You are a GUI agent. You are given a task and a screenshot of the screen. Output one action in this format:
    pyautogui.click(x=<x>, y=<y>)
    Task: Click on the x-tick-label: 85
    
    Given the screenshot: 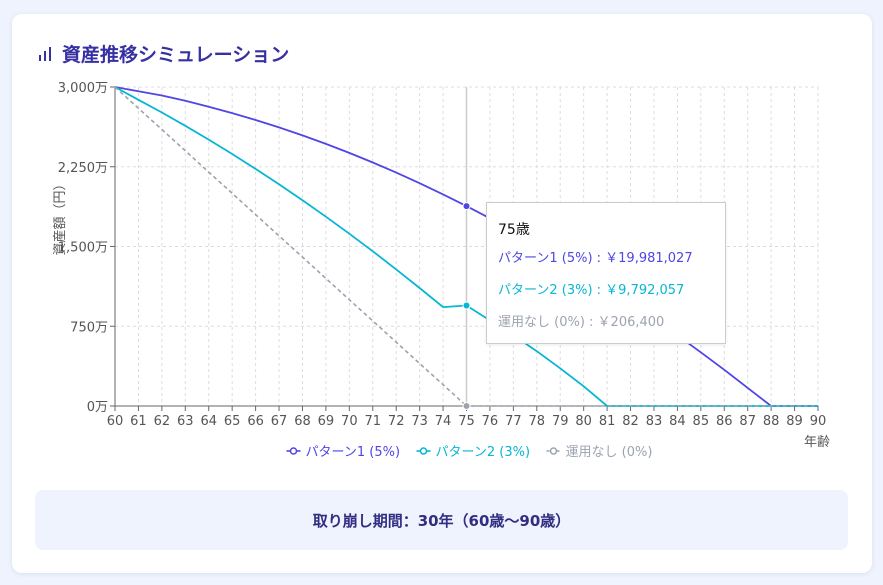 What is the action you would take?
    pyautogui.click(x=701, y=421)
    